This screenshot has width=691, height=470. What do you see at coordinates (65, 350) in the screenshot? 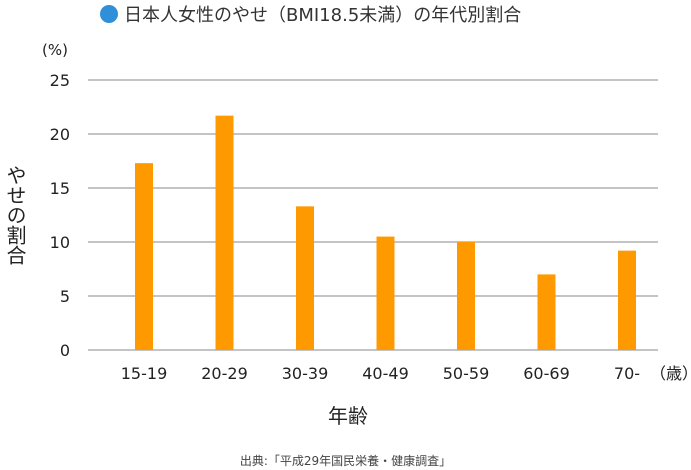
I see `y-tick-label: 0` at bounding box center [65, 350].